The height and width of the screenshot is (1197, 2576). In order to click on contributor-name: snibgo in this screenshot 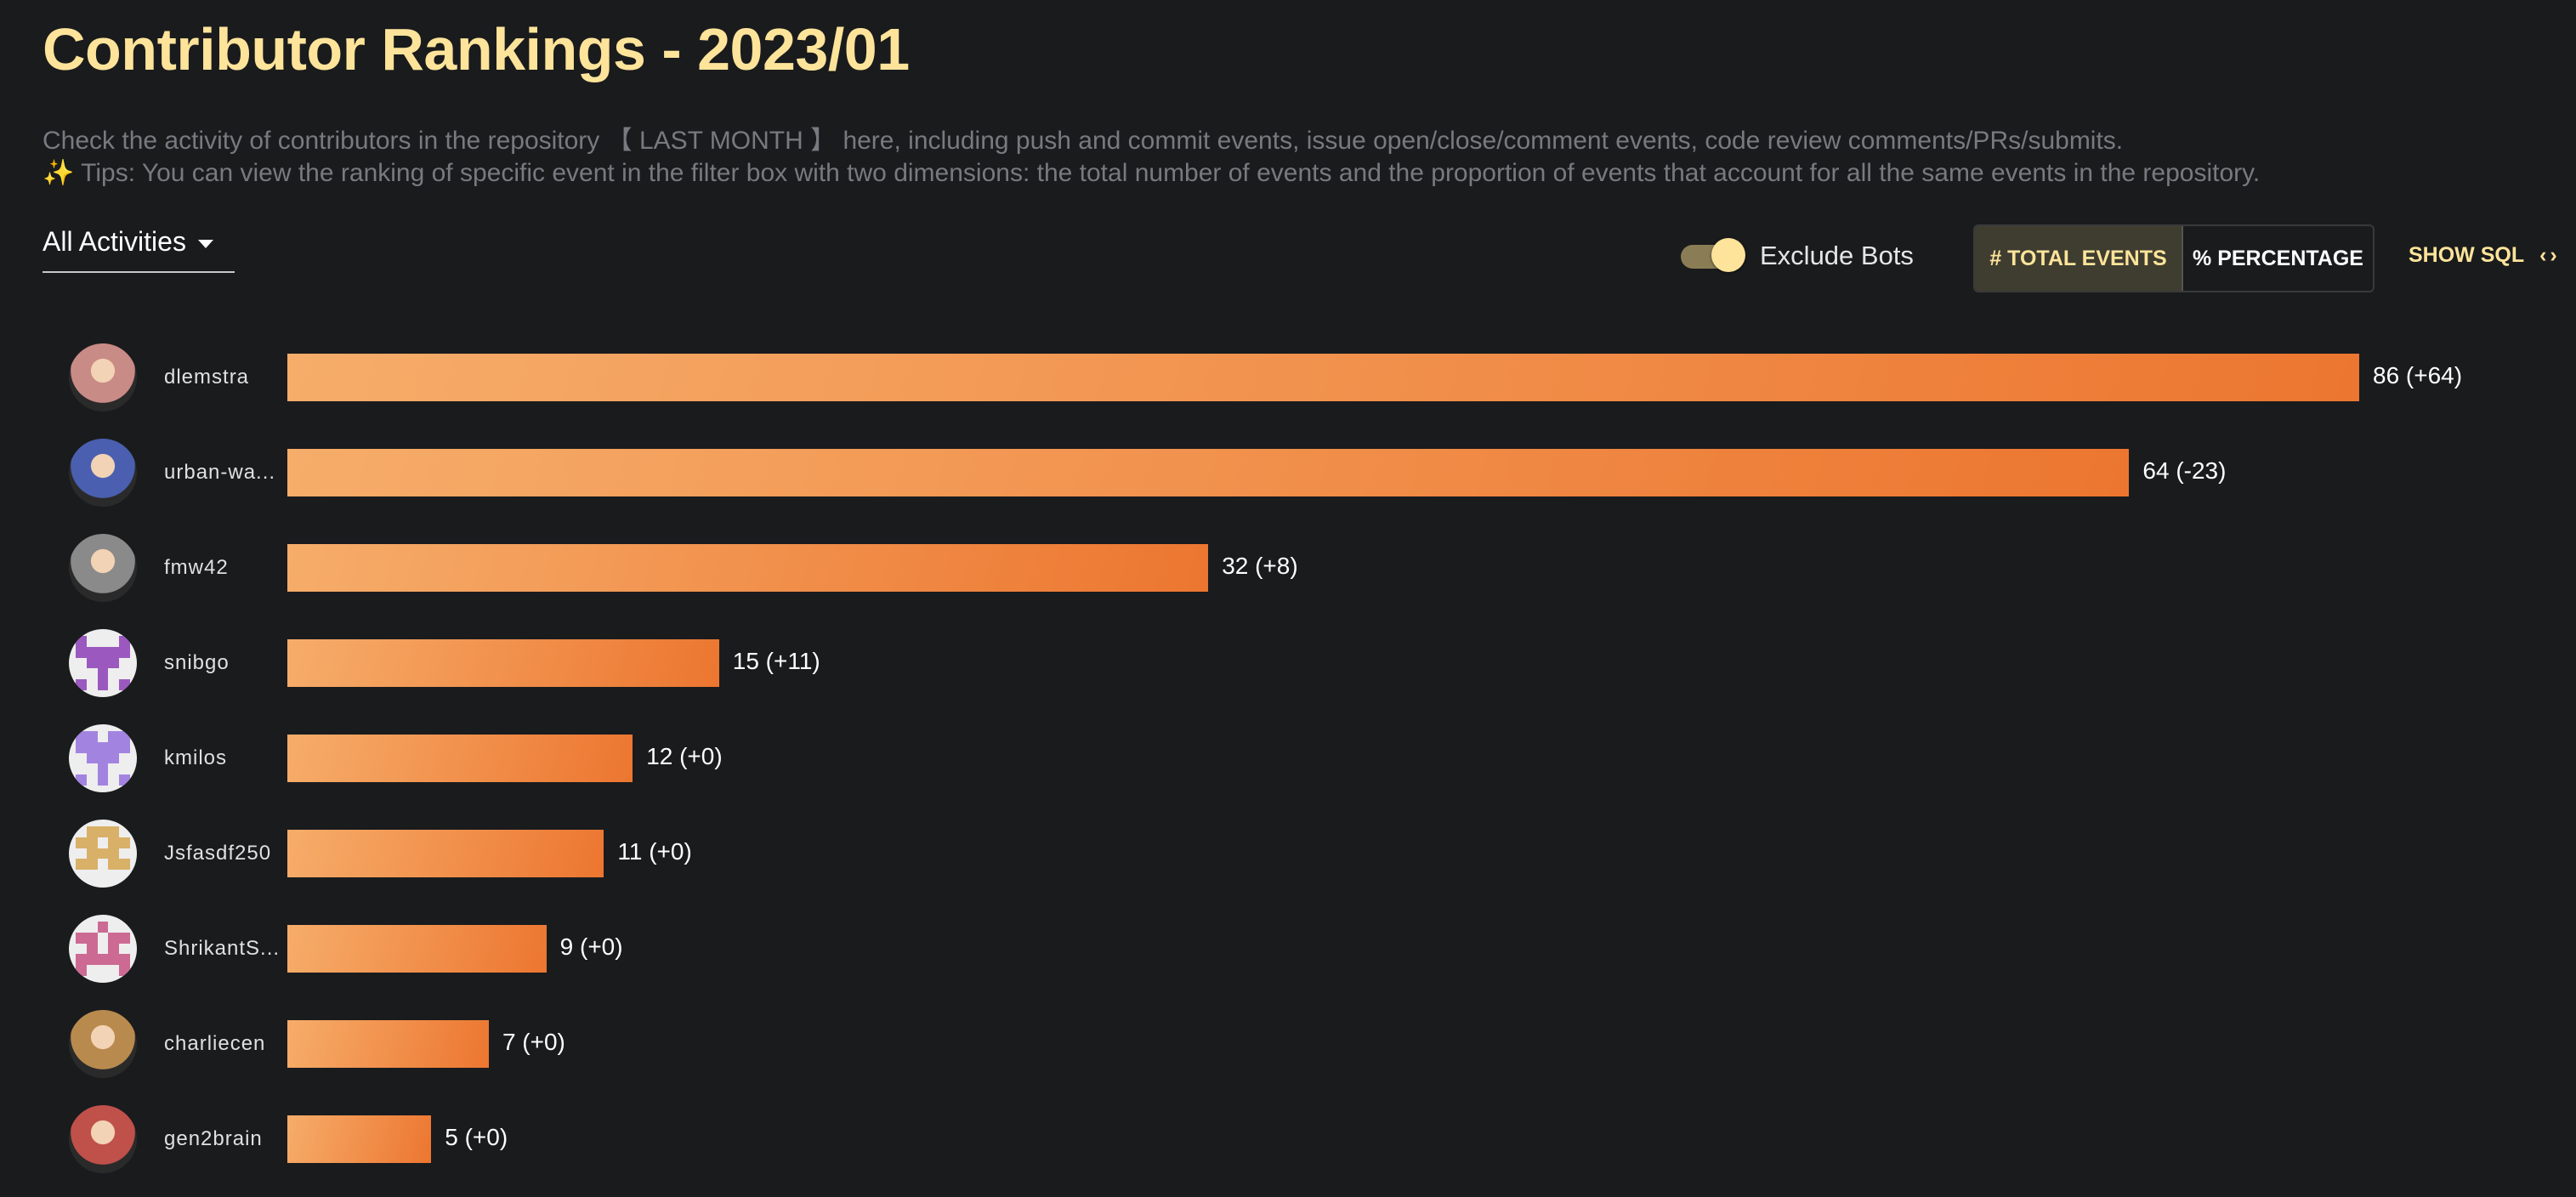, I will do `click(197, 662)`.